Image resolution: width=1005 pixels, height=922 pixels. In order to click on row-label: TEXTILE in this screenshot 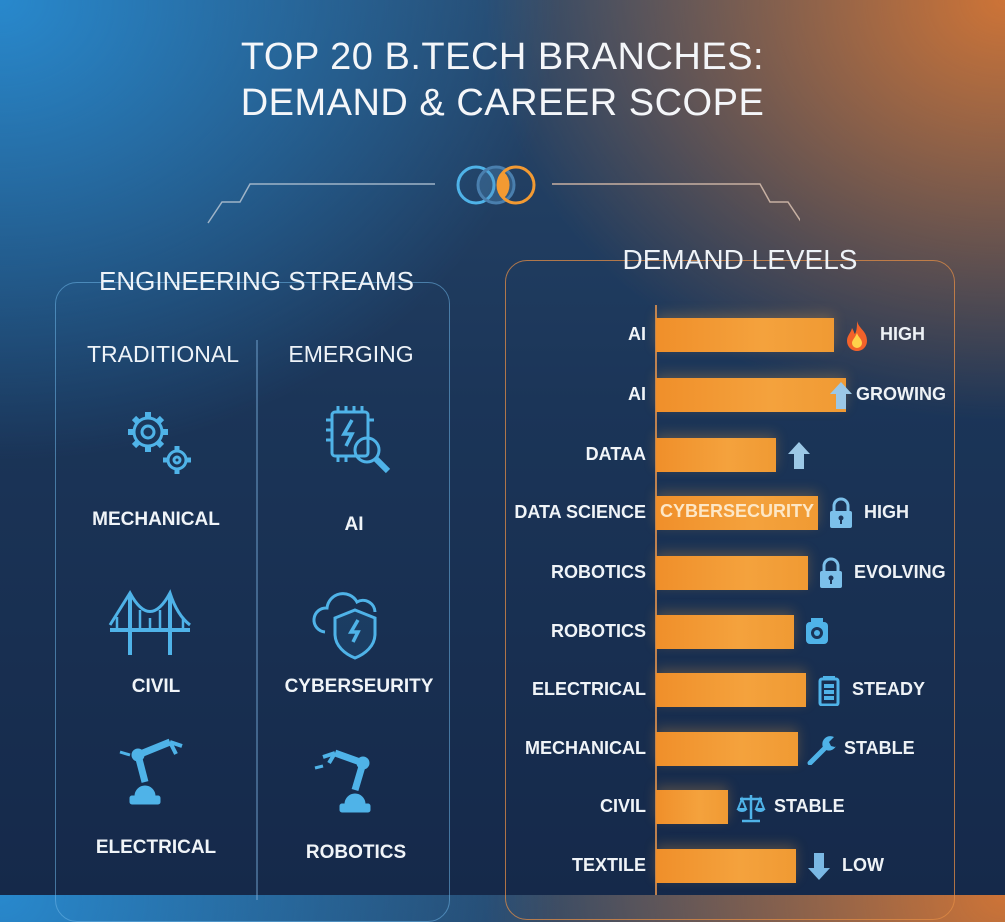, I will do `click(608, 865)`.